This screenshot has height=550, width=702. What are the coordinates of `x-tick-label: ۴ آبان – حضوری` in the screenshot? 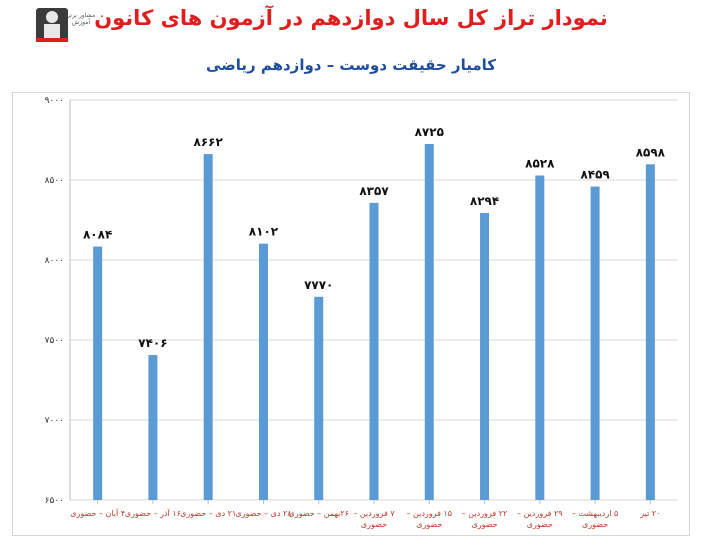 It's located at (97, 513).